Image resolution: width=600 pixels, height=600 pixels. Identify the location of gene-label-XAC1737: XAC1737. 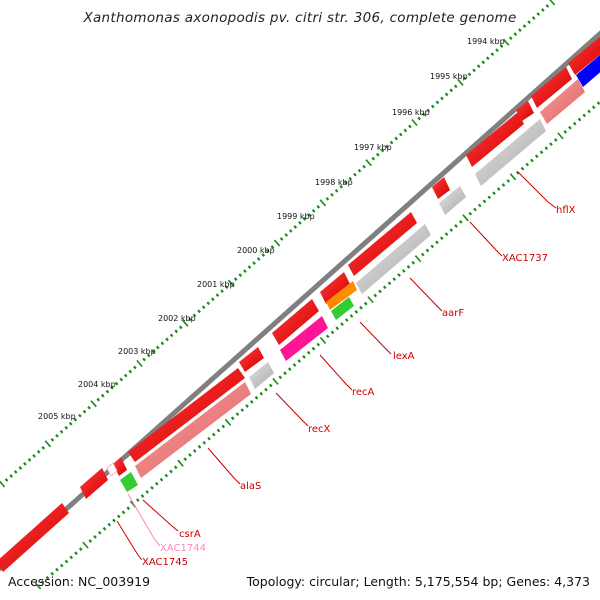
(525, 258).